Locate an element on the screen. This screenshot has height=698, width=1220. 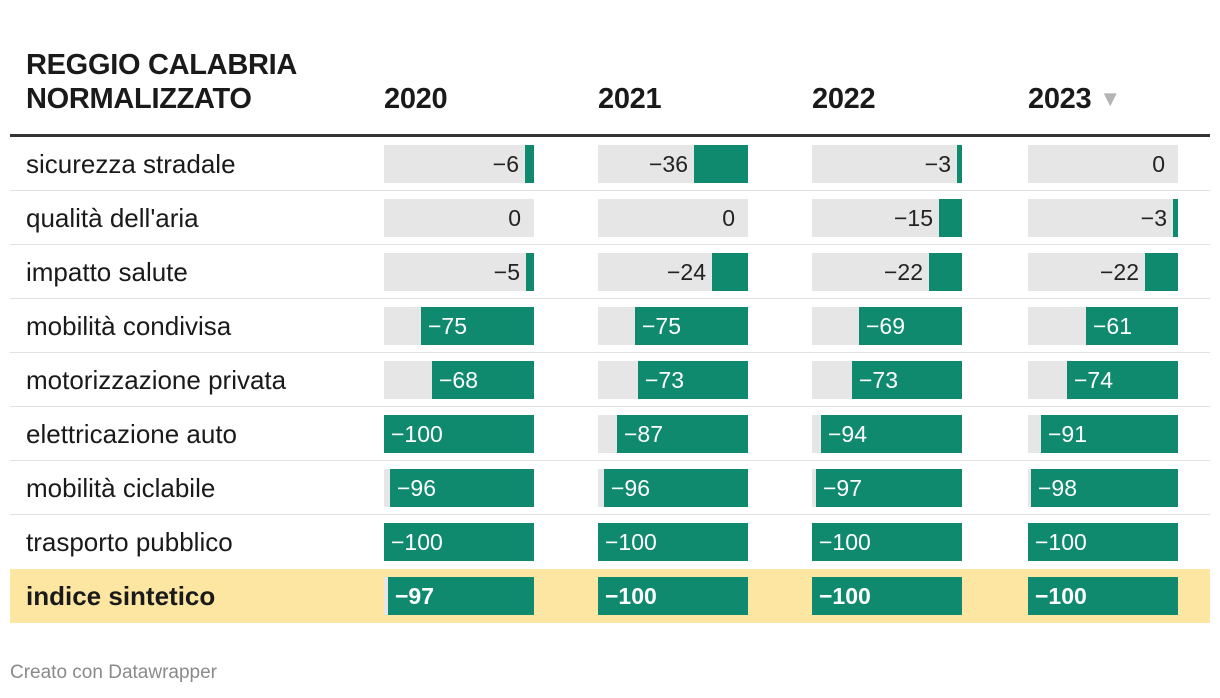
bar-value-label: −15 is located at coordinates (913, 218).